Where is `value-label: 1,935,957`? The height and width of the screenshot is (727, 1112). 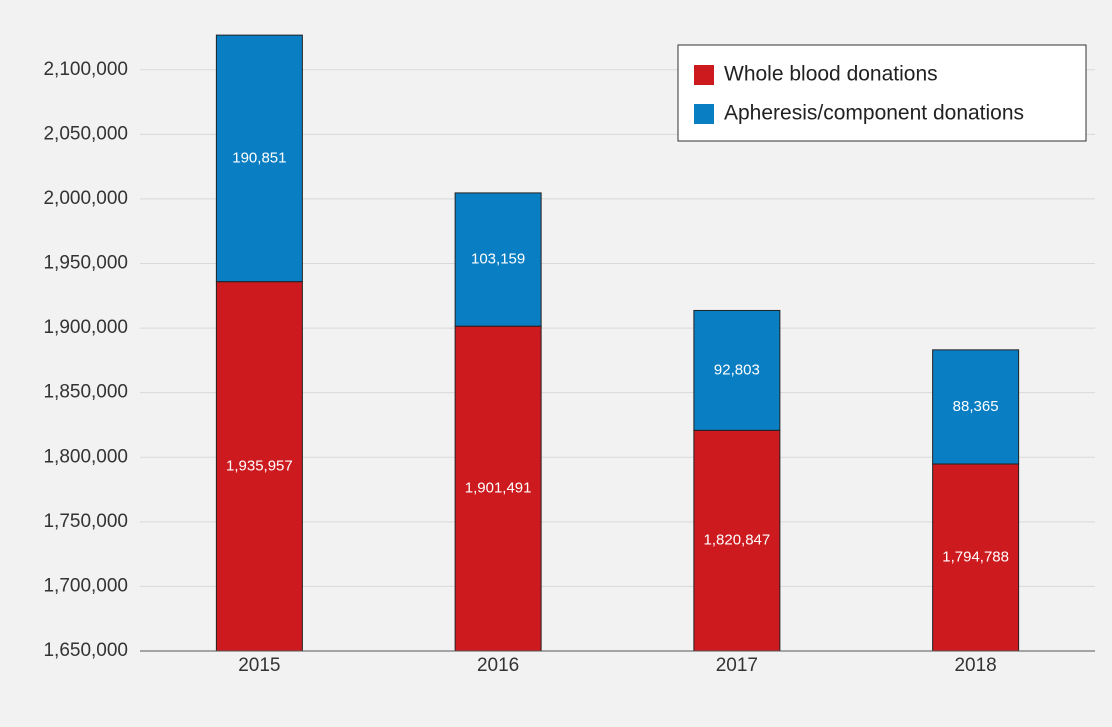
value-label: 1,935,957 is located at coordinates (259, 465).